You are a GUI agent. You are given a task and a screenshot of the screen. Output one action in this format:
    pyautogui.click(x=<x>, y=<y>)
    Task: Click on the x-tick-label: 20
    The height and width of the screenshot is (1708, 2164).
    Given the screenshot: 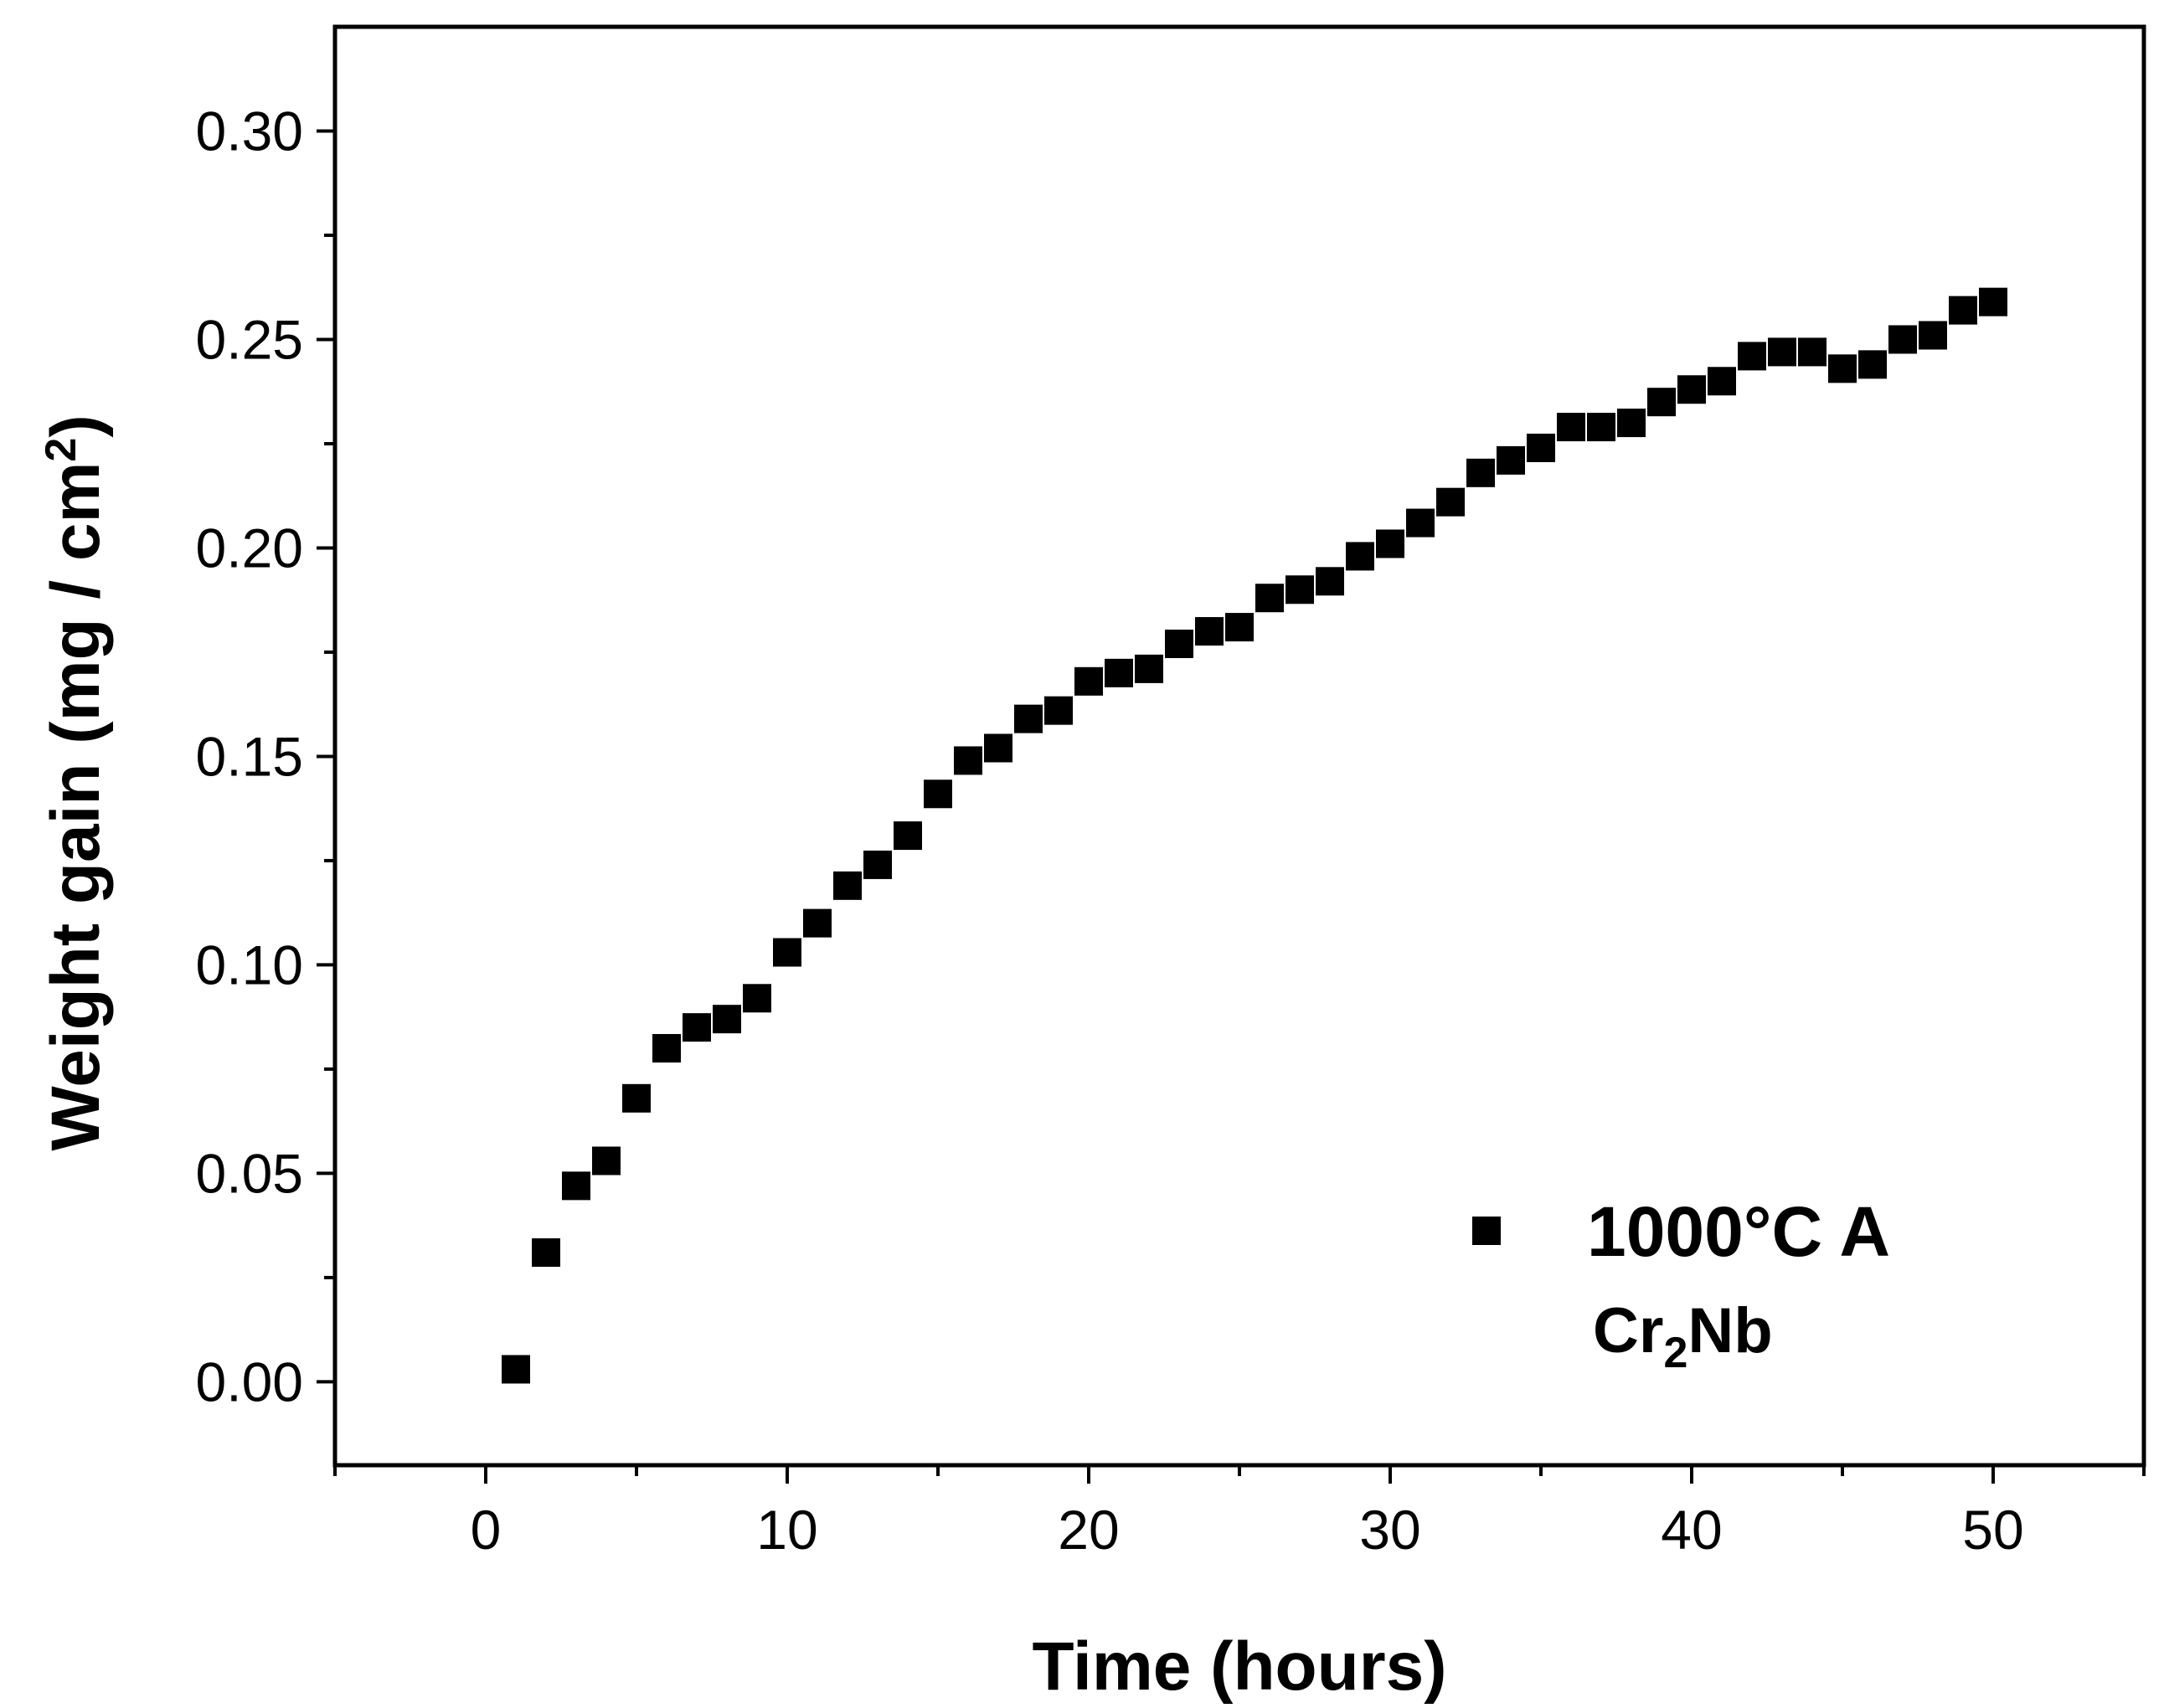 What is the action you would take?
    pyautogui.click(x=1089, y=1530)
    